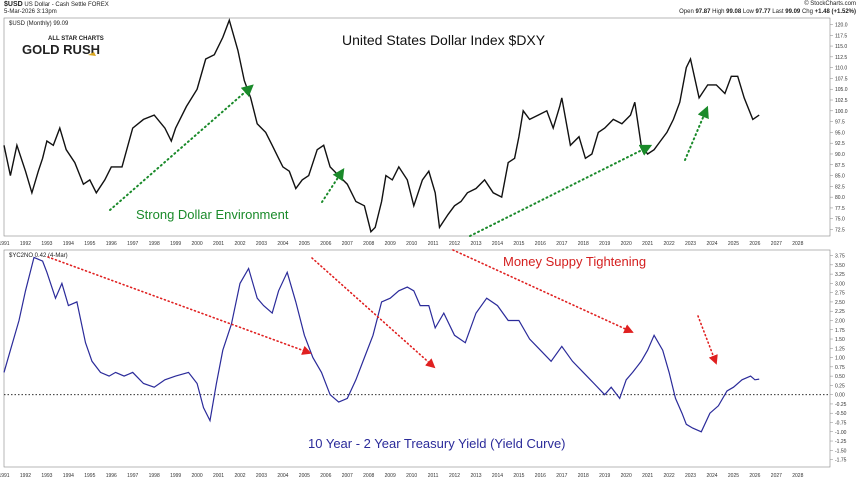 The height and width of the screenshot is (481, 860). I want to click on year-label-top: 2004, so click(282, 244).